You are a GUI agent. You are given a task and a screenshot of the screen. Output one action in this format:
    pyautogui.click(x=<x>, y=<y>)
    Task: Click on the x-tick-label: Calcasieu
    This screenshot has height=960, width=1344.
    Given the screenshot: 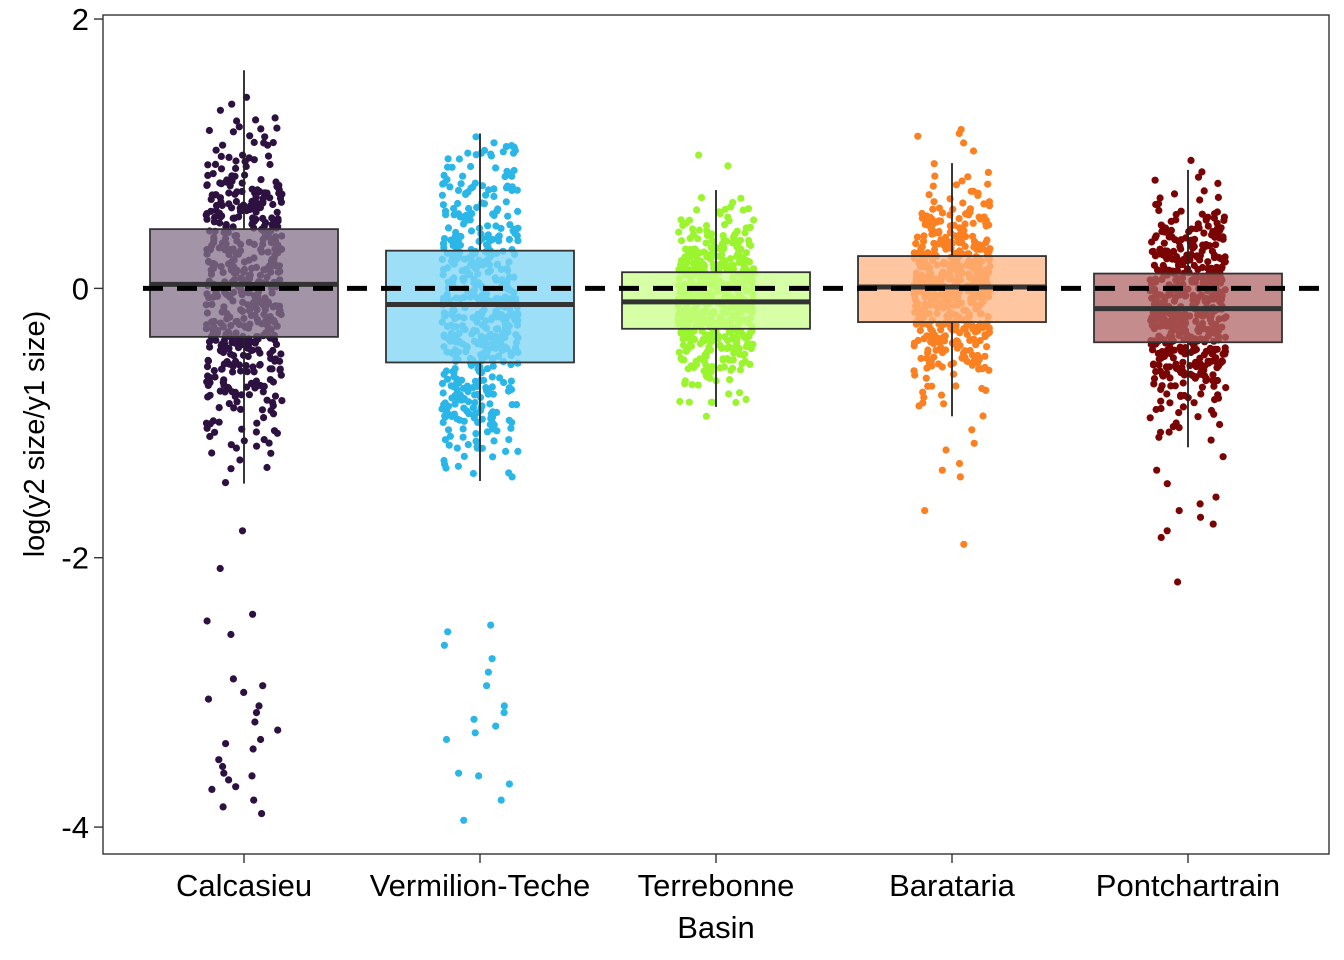 What is the action you would take?
    pyautogui.click(x=244, y=885)
    